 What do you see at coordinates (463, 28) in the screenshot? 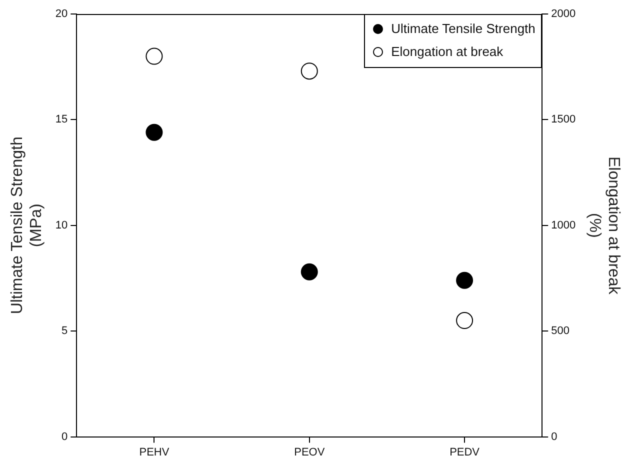
I see `legend-label: Ultimate Tensile Strength` at bounding box center [463, 28].